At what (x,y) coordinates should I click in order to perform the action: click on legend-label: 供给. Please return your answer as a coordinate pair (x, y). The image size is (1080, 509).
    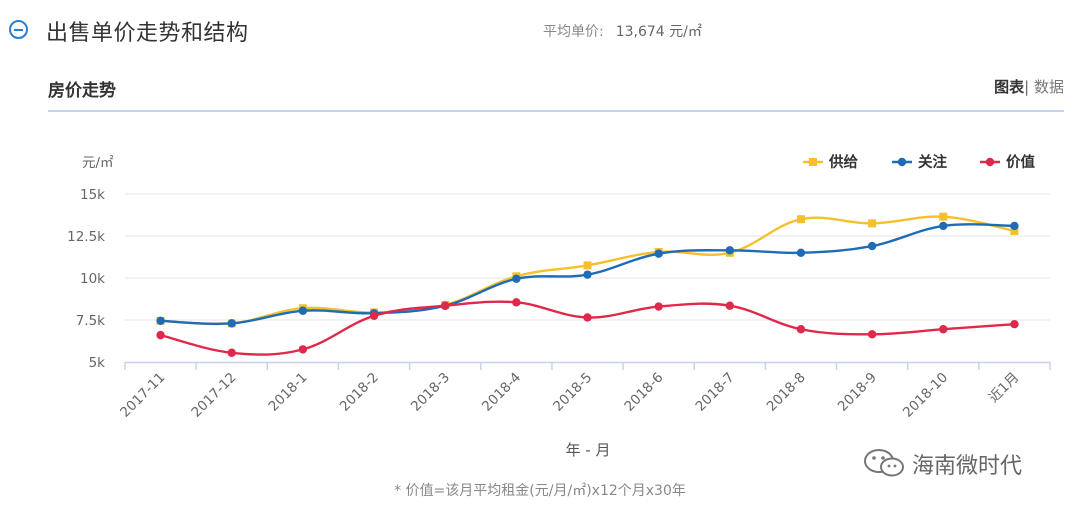
    Looking at the image, I should click on (843, 162).